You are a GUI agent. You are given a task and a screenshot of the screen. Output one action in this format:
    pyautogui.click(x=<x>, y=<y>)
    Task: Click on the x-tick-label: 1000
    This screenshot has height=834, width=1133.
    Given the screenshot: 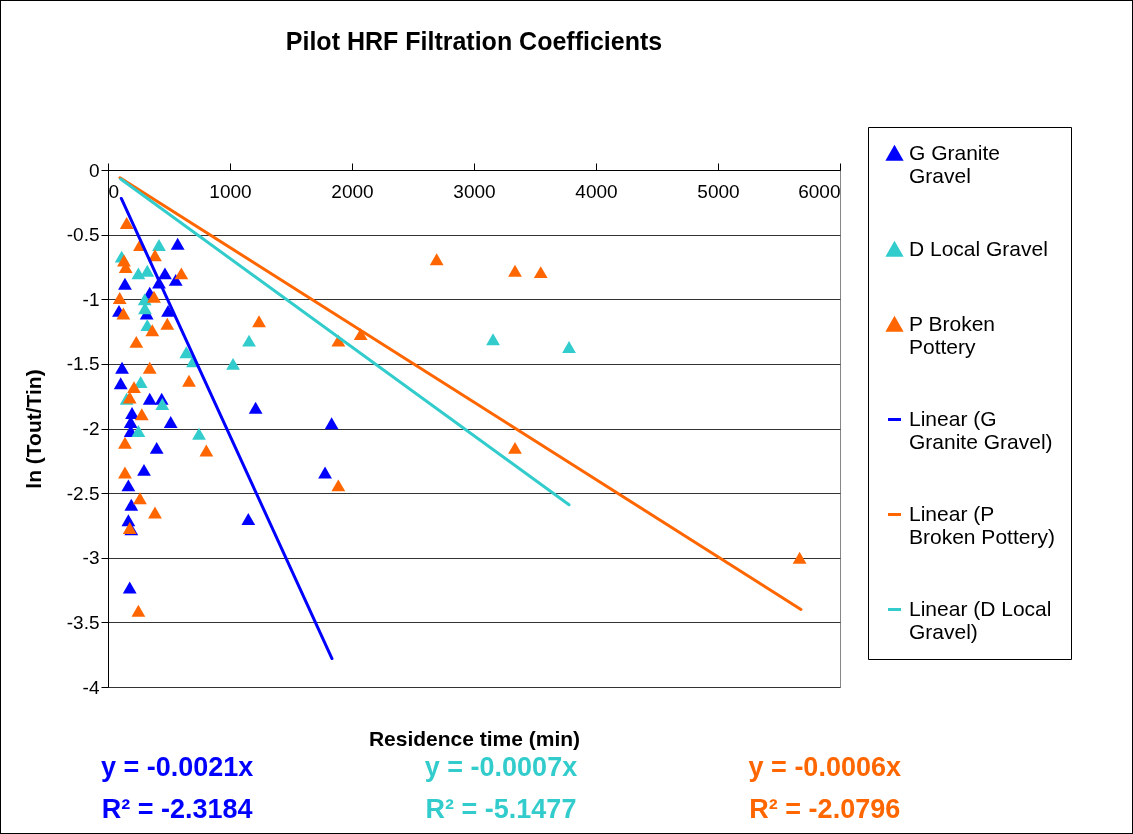 What is the action you would take?
    pyautogui.click(x=230, y=191)
    